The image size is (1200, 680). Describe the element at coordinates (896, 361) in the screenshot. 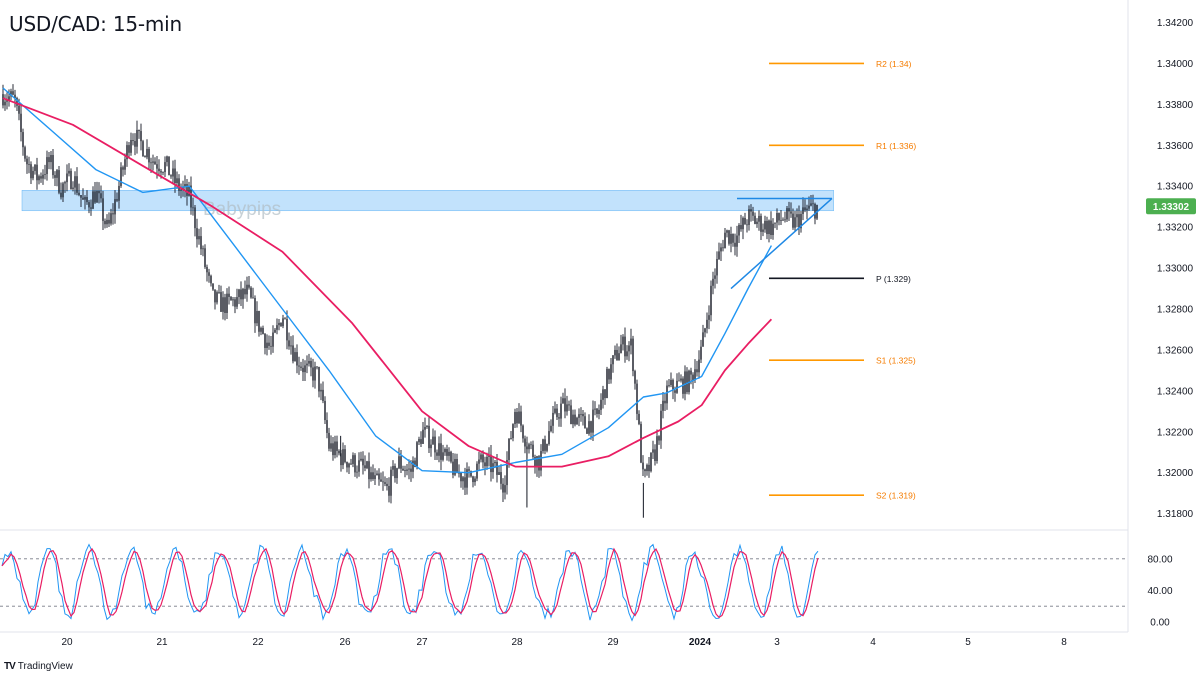

I see `level-label-s1: S1 (1.325)` at that location.